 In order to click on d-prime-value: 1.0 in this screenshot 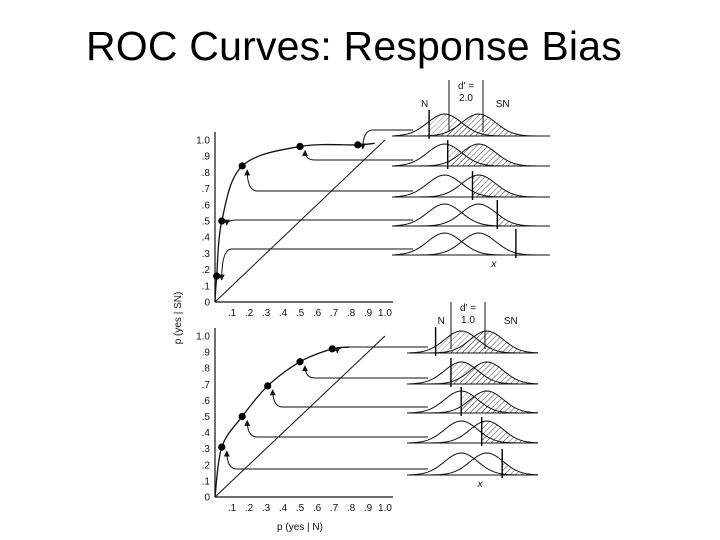, I will do `click(468, 320)`.